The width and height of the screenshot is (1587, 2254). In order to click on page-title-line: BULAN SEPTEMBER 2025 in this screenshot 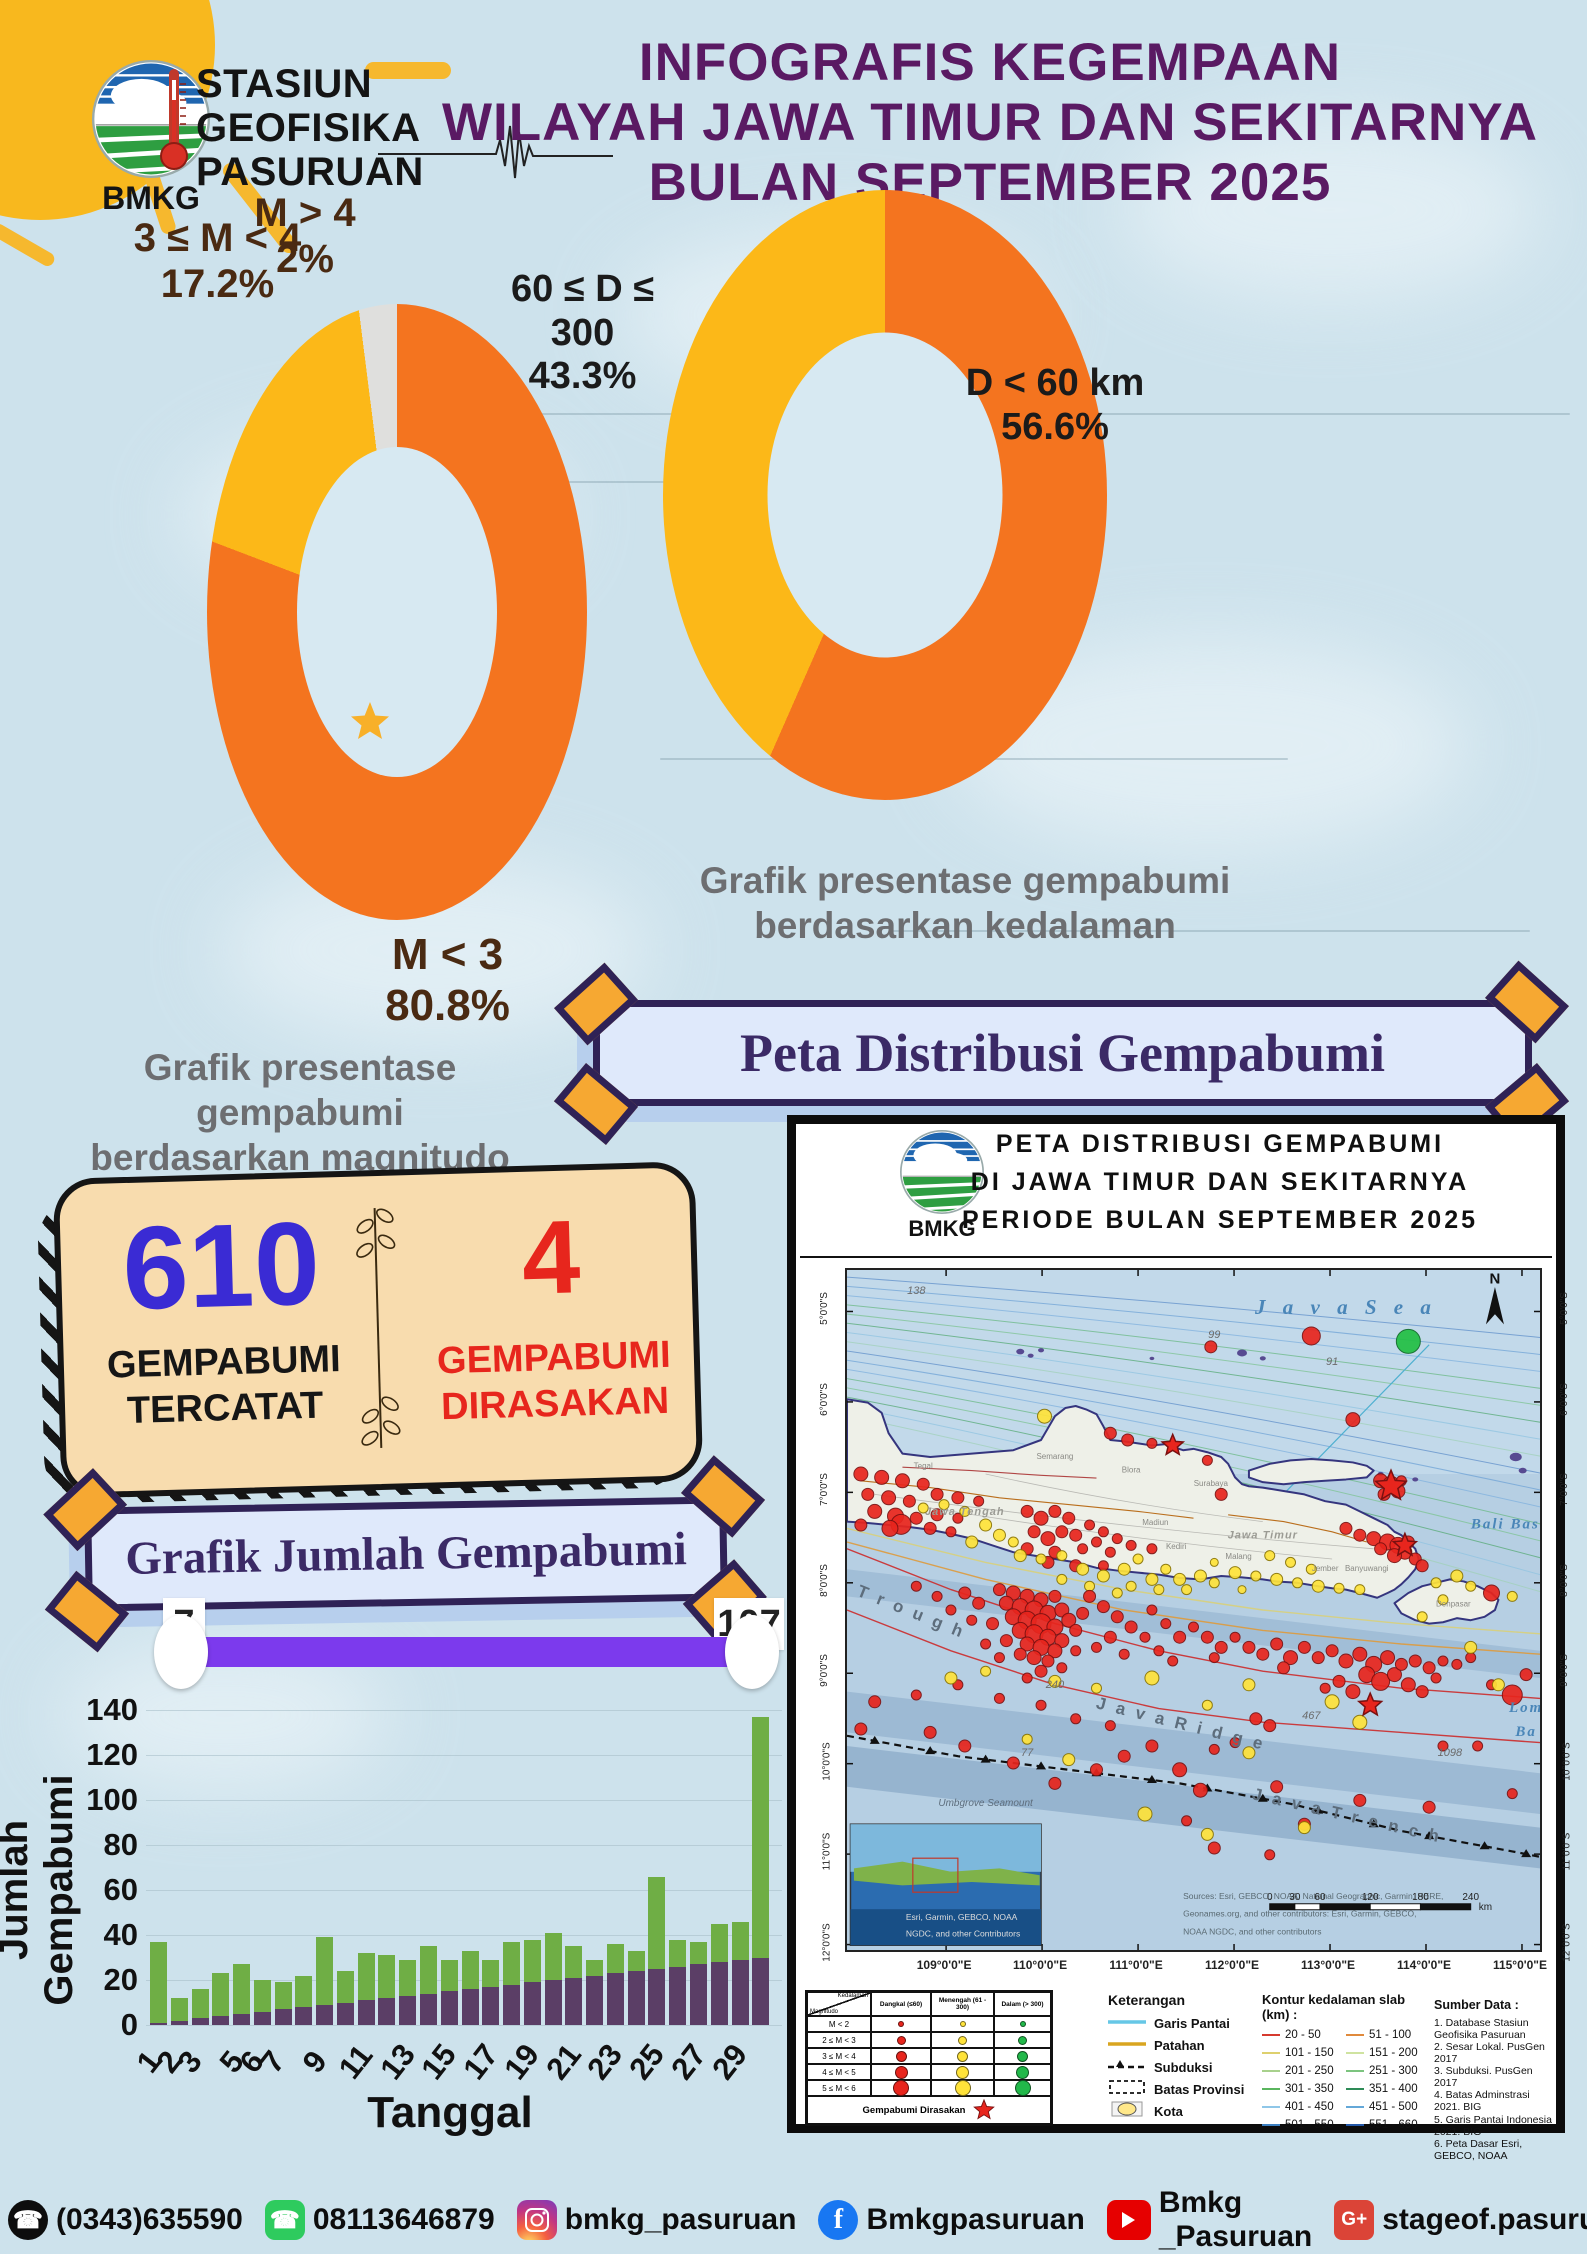, I will do `click(990, 182)`.